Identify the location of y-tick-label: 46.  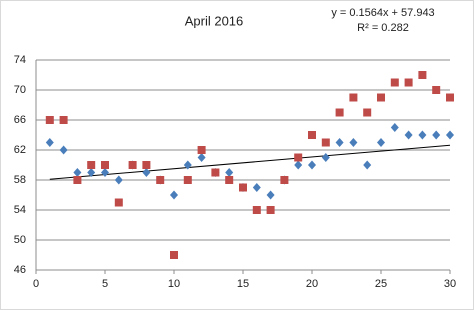
(20, 270).